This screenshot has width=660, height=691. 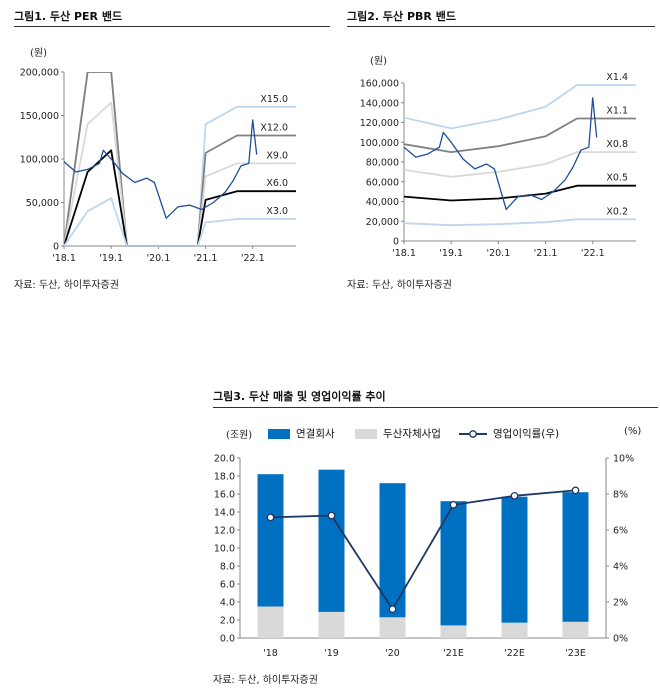 I want to click on legend-label-own-business: 두산자체사업, so click(x=412, y=434).